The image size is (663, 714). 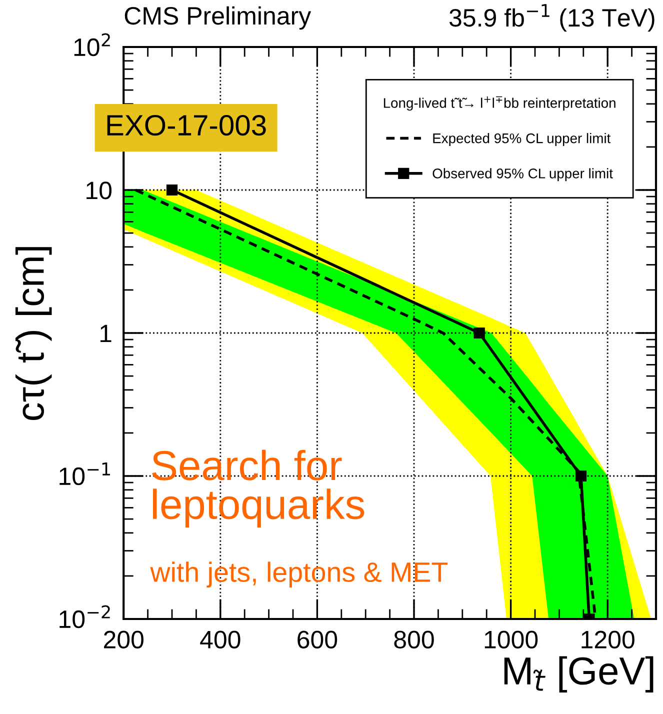 I want to click on y-tick-label: 1, so click(x=106, y=333).